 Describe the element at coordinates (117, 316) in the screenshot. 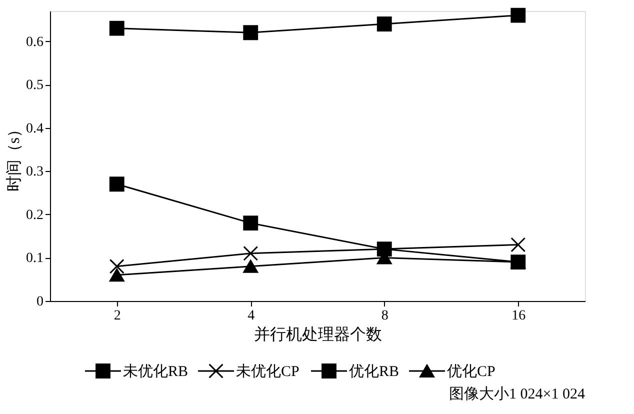

I see `x-tick-label: 2` at that location.